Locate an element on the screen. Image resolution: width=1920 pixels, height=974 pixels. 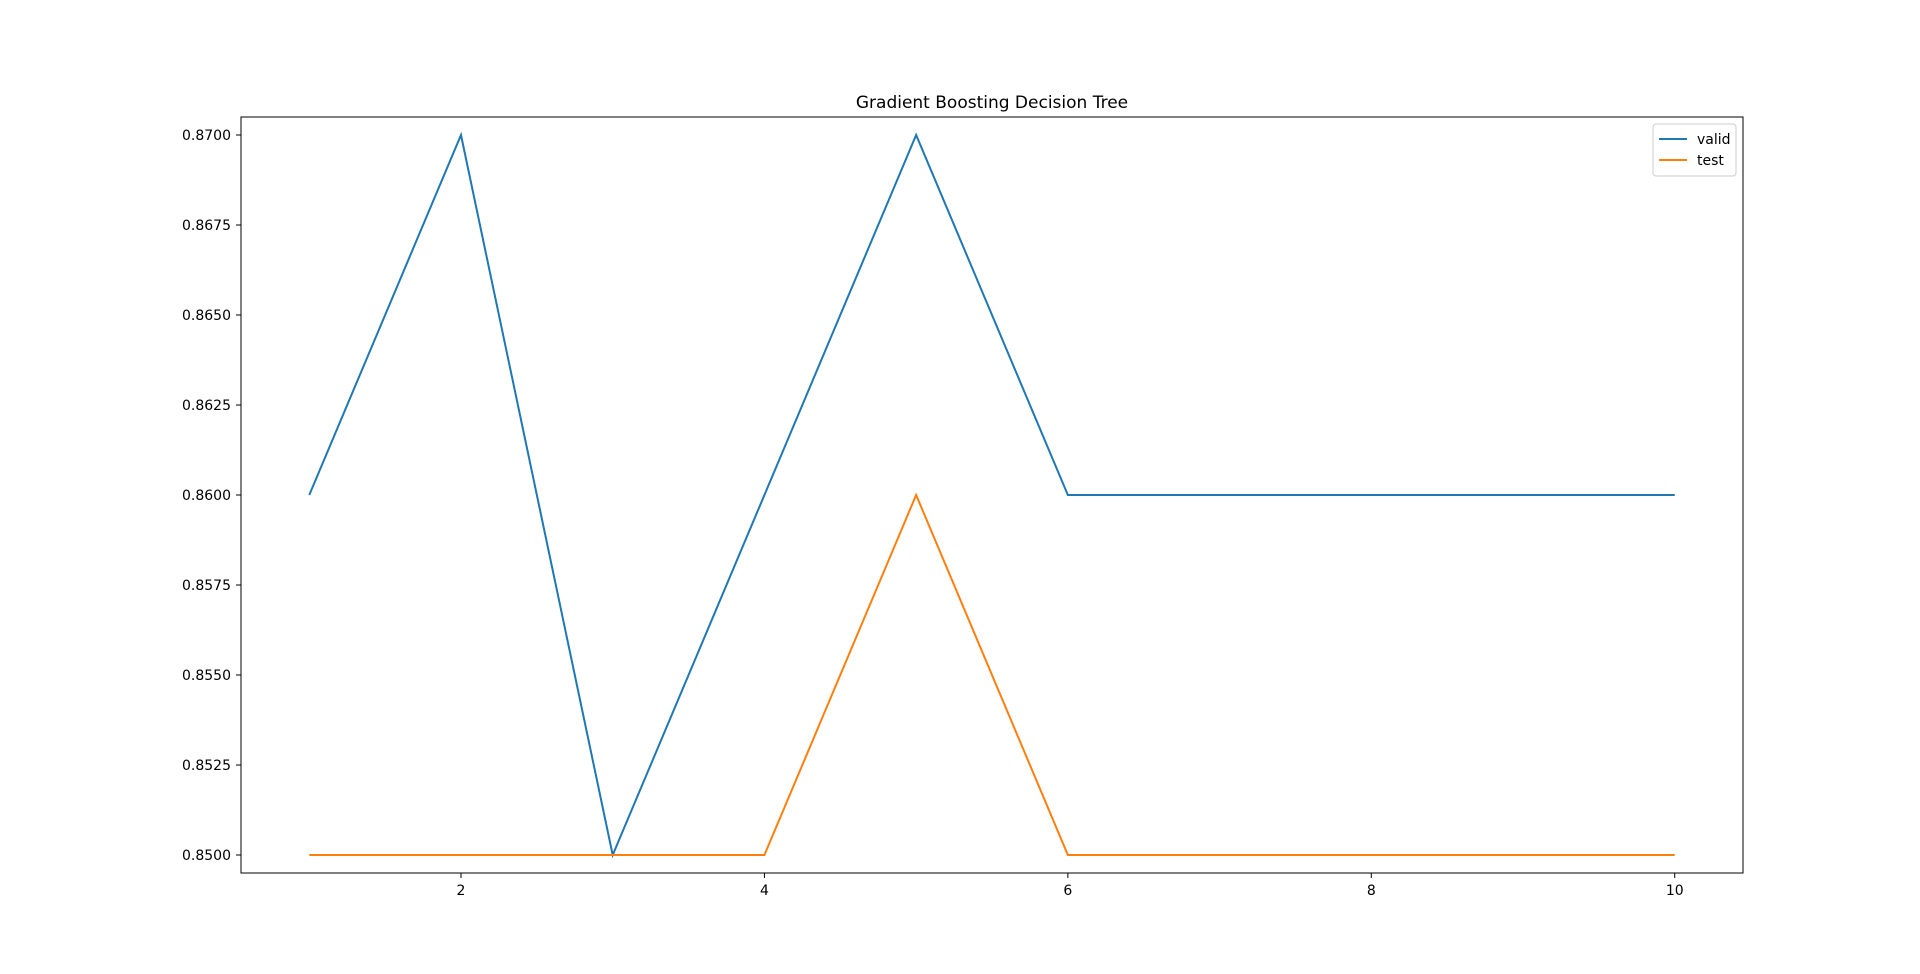
x-tick-label: 6 is located at coordinates (1067, 891).